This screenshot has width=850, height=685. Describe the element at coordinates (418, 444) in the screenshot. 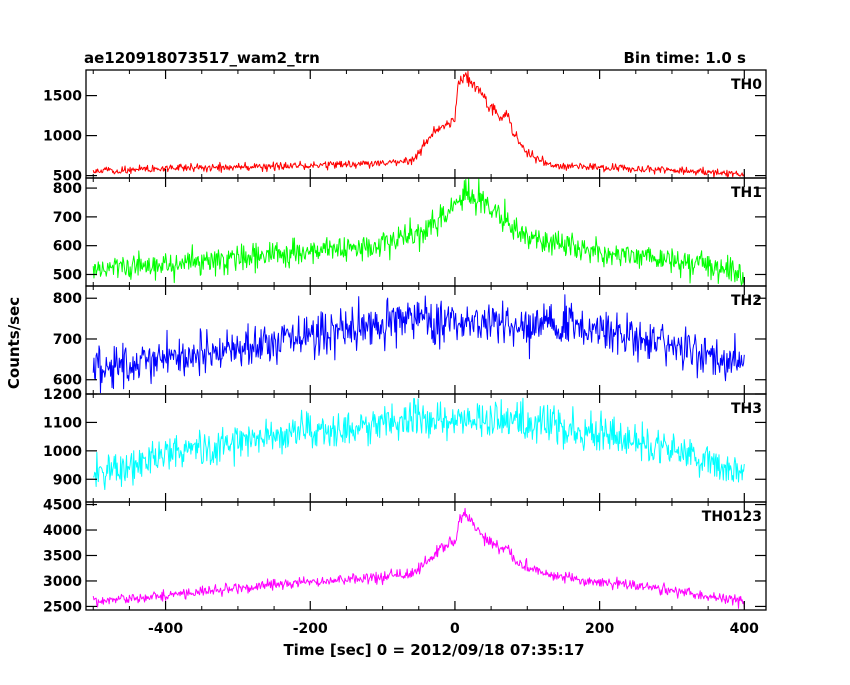

I see `series-th3` at that location.